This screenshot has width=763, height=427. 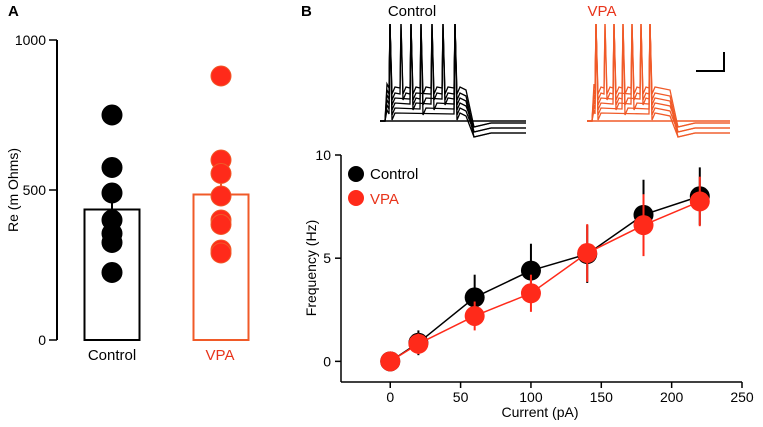 What do you see at coordinates (531, 397) in the screenshot?
I see `panel-b-x-tick-label: 100` at bounding box center [531, 397].